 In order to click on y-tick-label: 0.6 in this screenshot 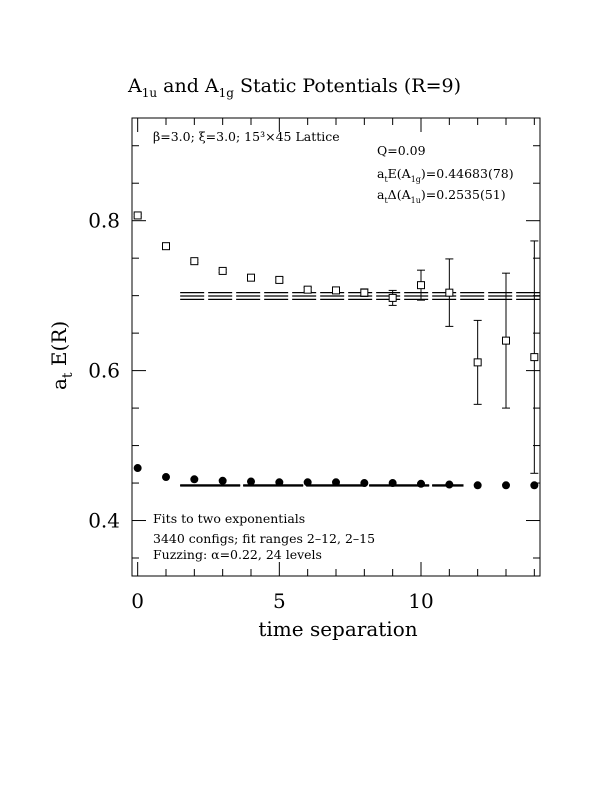, I will do `click(104, 371)`.